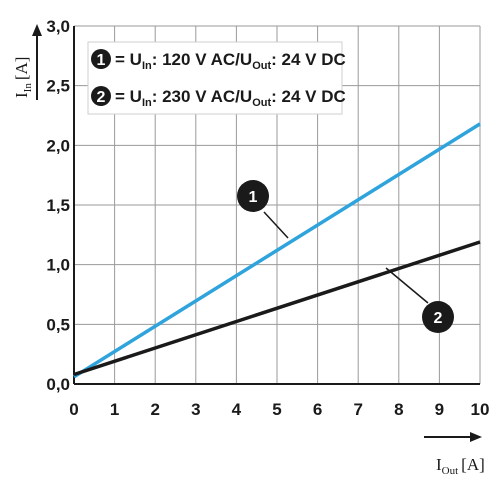  I want to click on y-axis-label-sub: In, so click(28, 88).